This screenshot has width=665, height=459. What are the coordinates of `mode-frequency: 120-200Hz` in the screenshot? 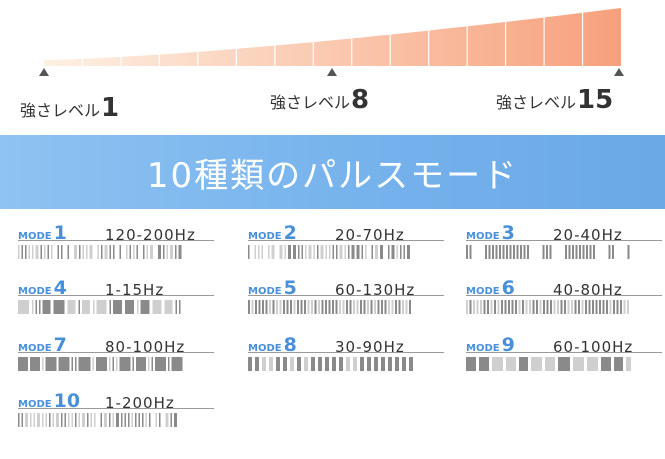 It's located at (150, 235).